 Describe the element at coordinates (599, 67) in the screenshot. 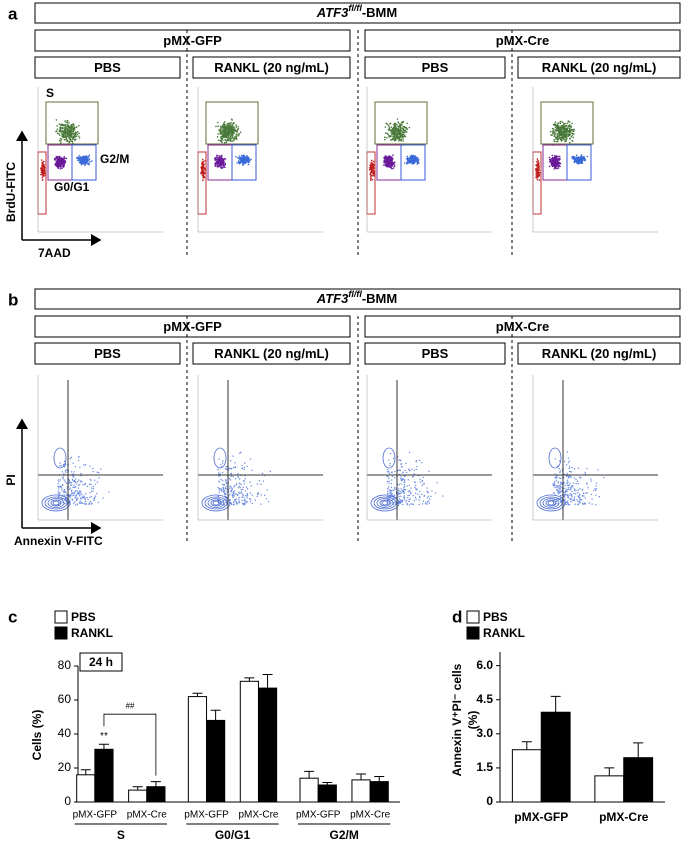

I see `box-label: RANKL (20 ng/mL)` at that location.